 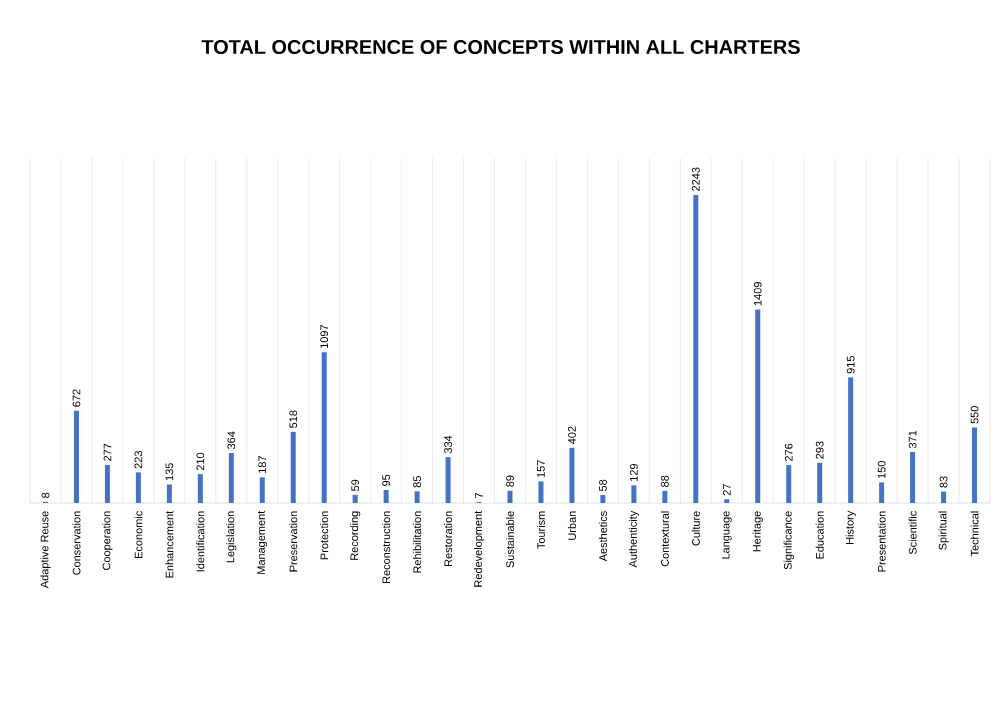 What do you see at coordinates (603, 485) in the screenshot?
I see `data-label: 58` at bounding box center [603, 485].